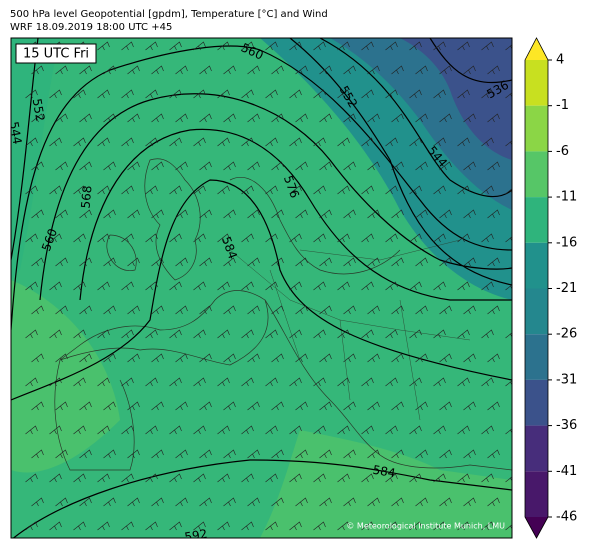  Describe the element at coordinates (560, 60) in the screenshot. I see `colorbar-tick-label: 4` at that location.